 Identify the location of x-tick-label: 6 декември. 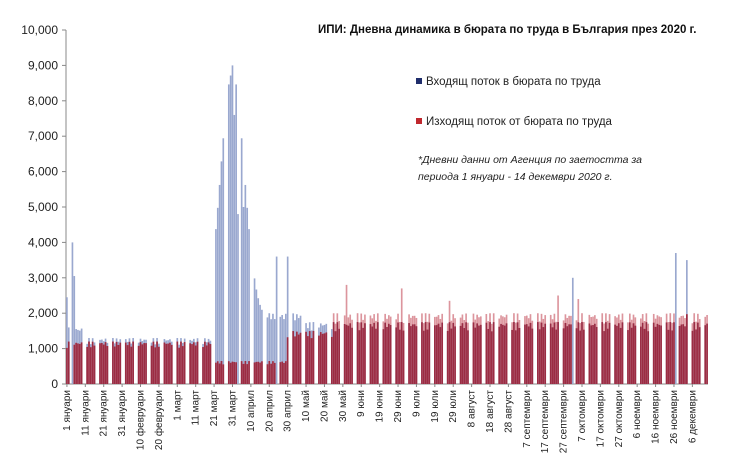
(692, 416).